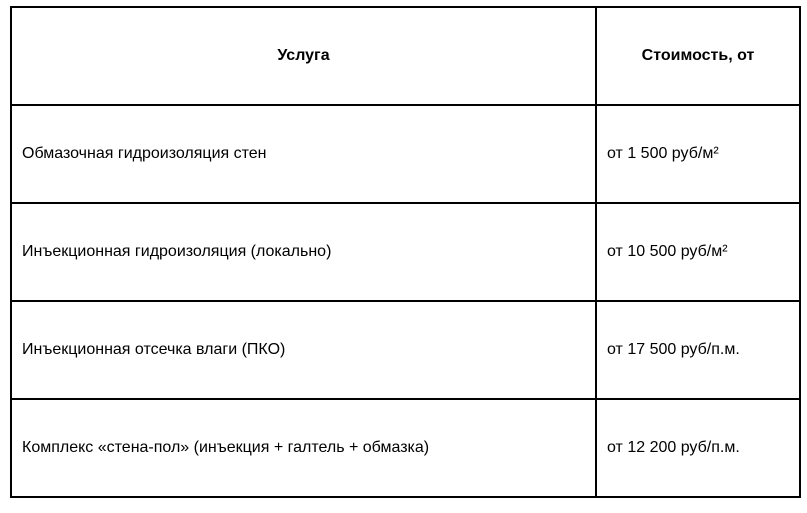 The image size is (807, 513). What do you see at coordinates (698, 350) in the screenshot?
I see `price-cell: от 17 500 руб/п.м.` at bounding box center [698, 350].